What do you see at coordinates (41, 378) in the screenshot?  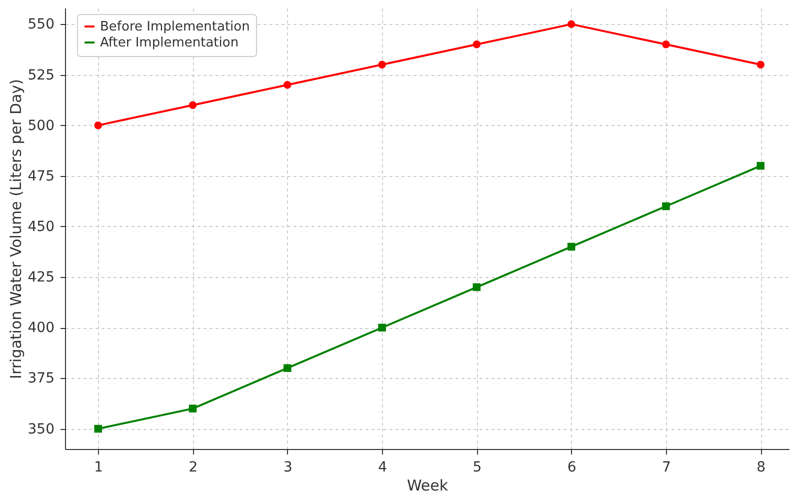 I see `y-tick-label: 375` at bounding box center [41, 378].